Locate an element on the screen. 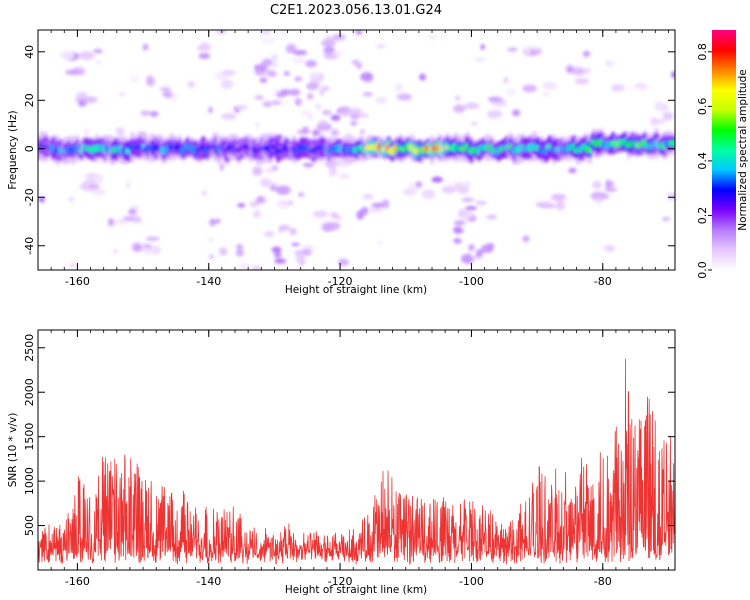 The image size is (750, 600). y-tick-label: 2500 is located at coordinates (29, 348).